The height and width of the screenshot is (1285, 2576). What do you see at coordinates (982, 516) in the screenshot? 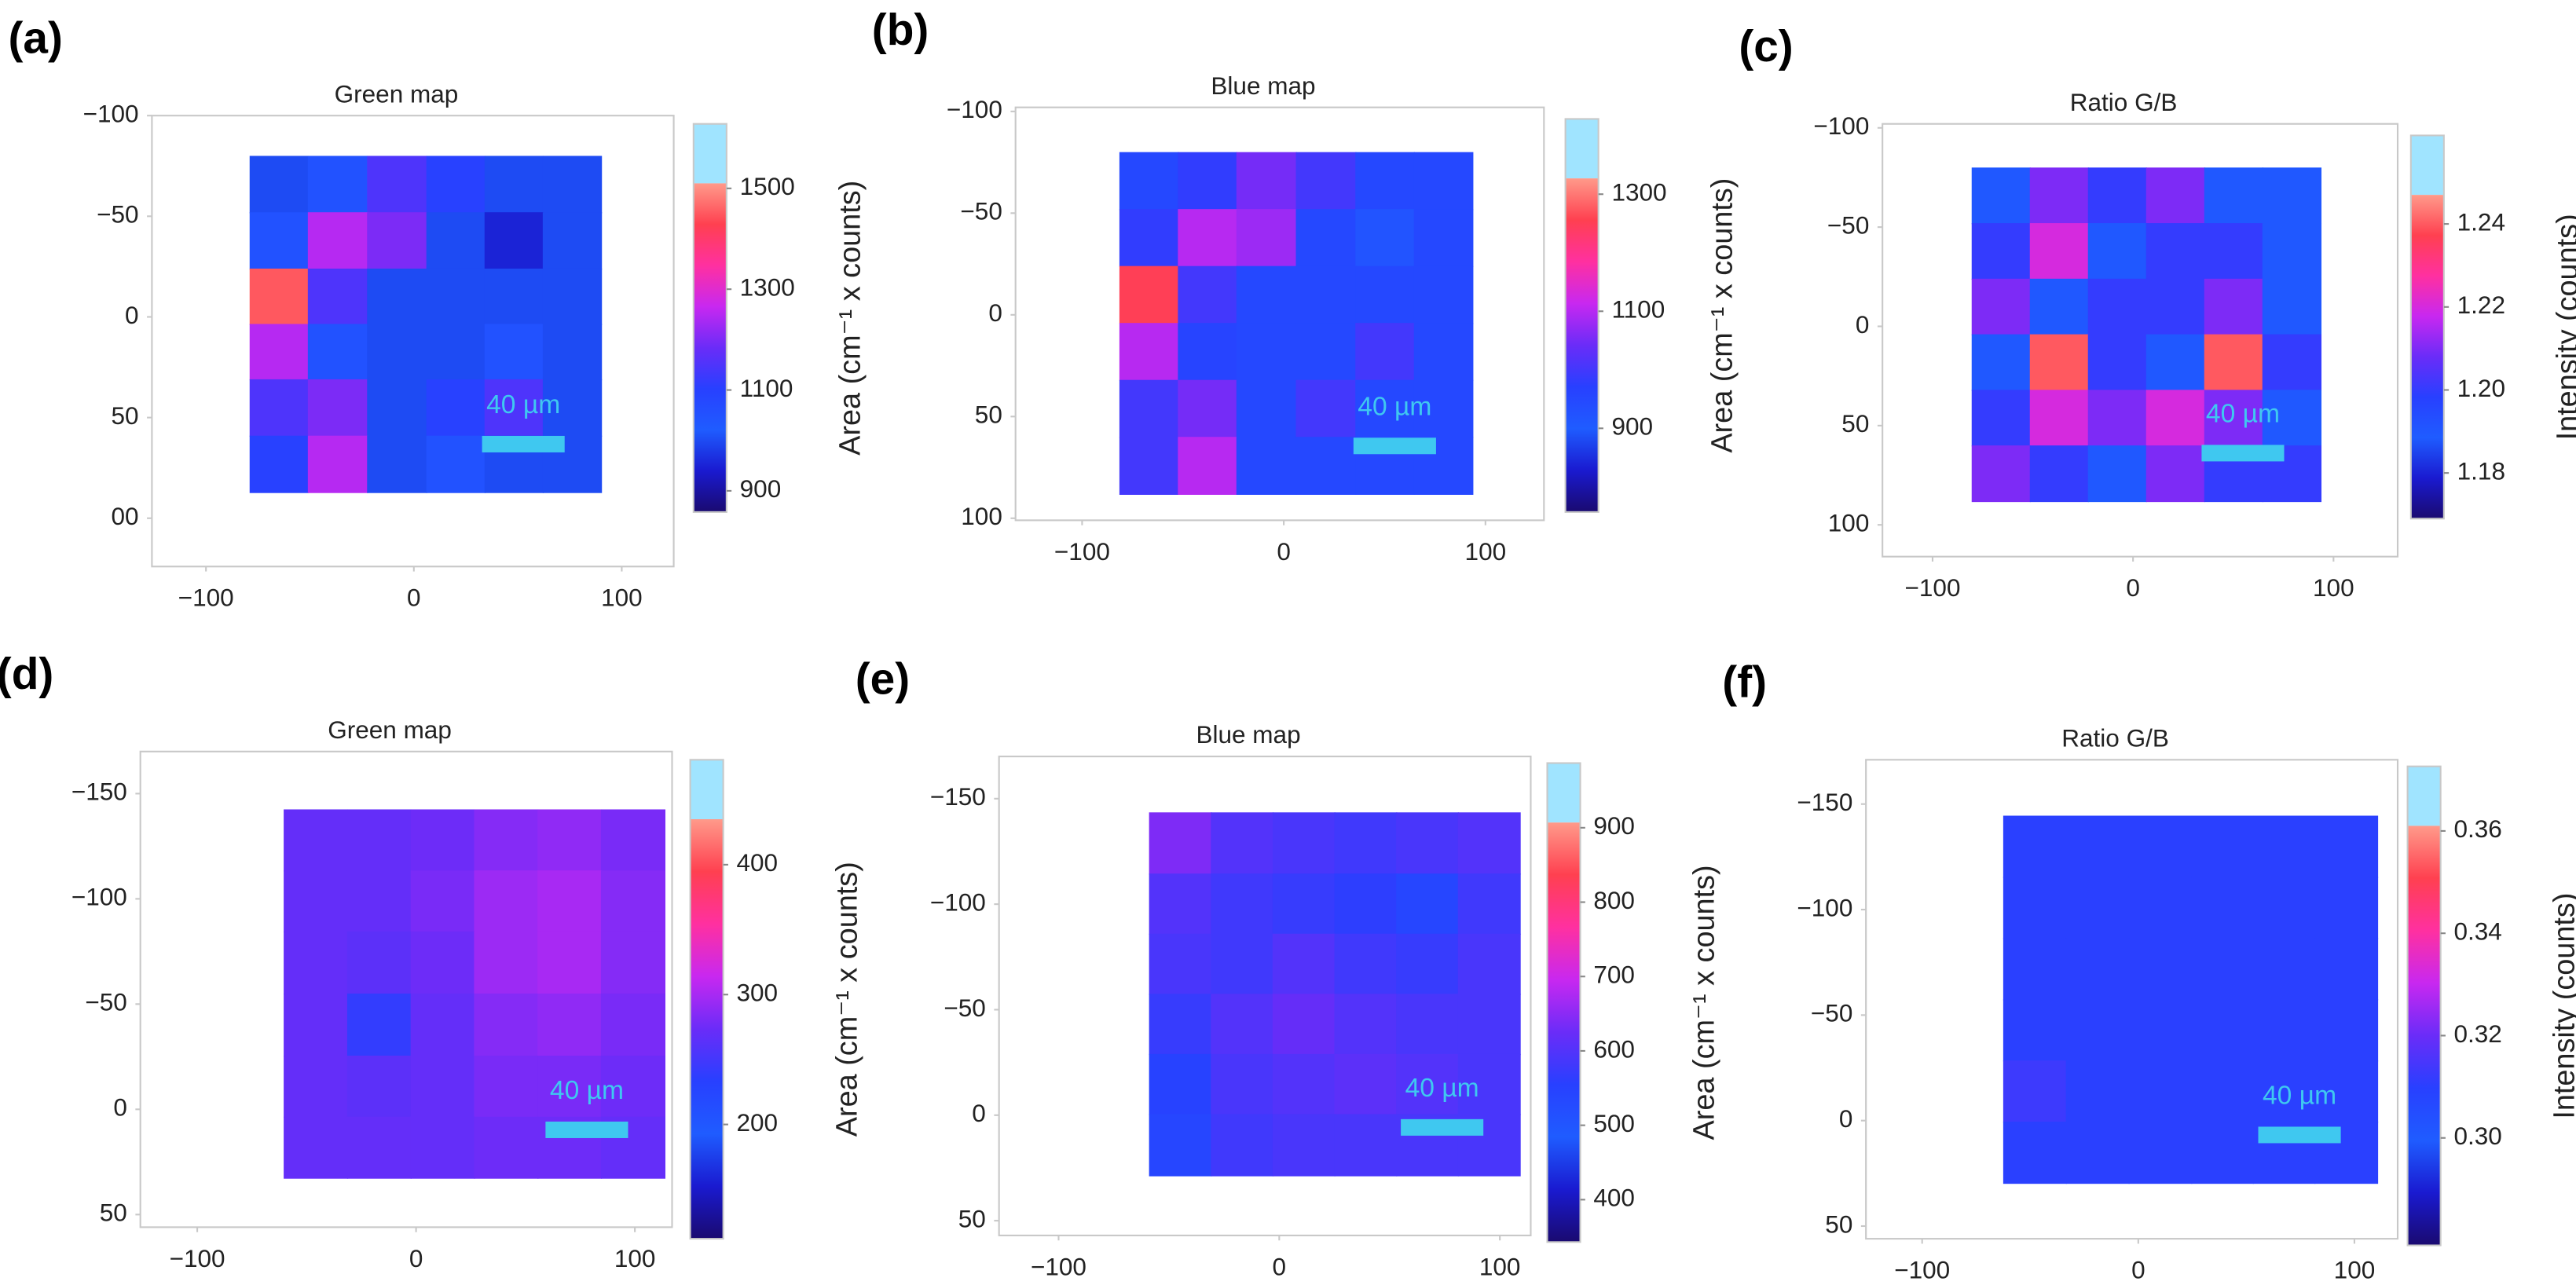
I see `y-tick-label: 100` at bounding box center [982, 516].